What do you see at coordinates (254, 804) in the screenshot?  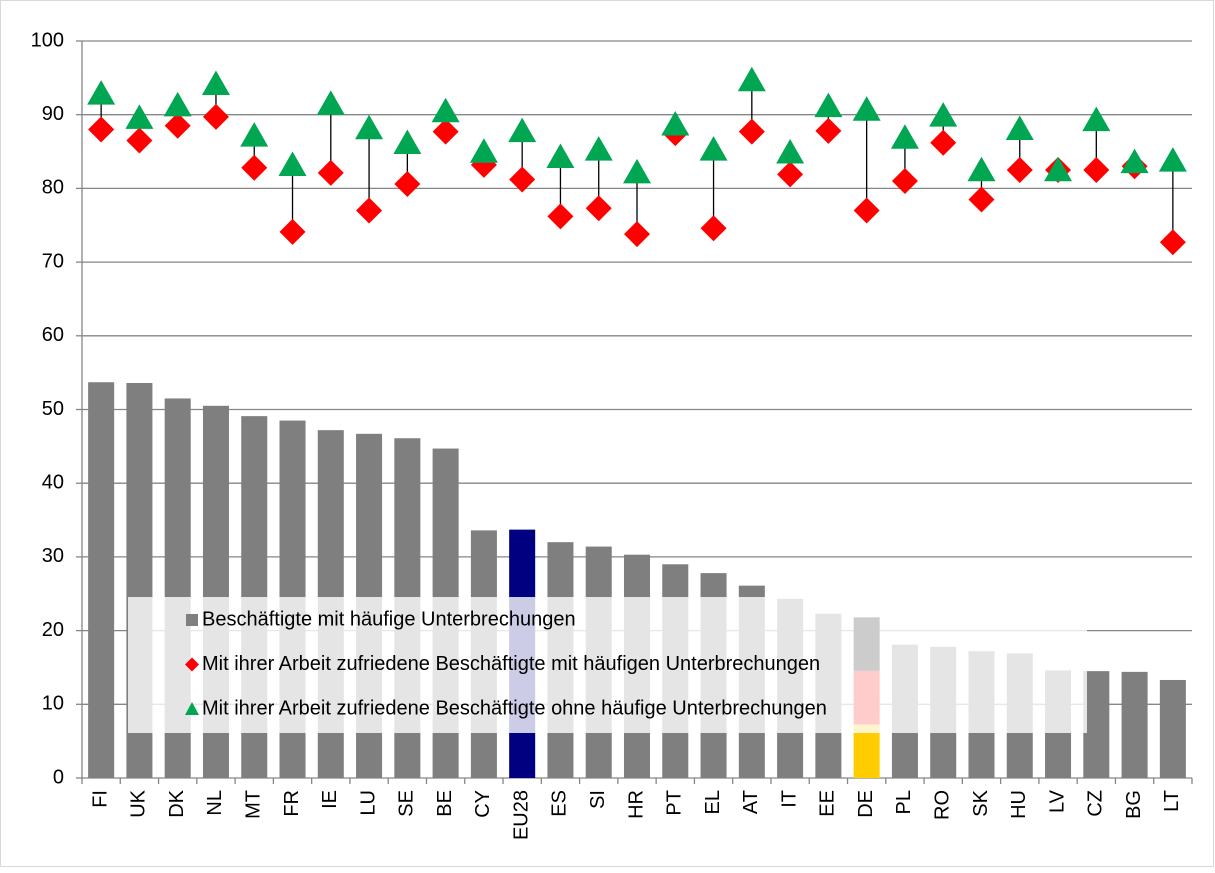 I see `x-tick-label: MT` at bounding box center [254, 804].